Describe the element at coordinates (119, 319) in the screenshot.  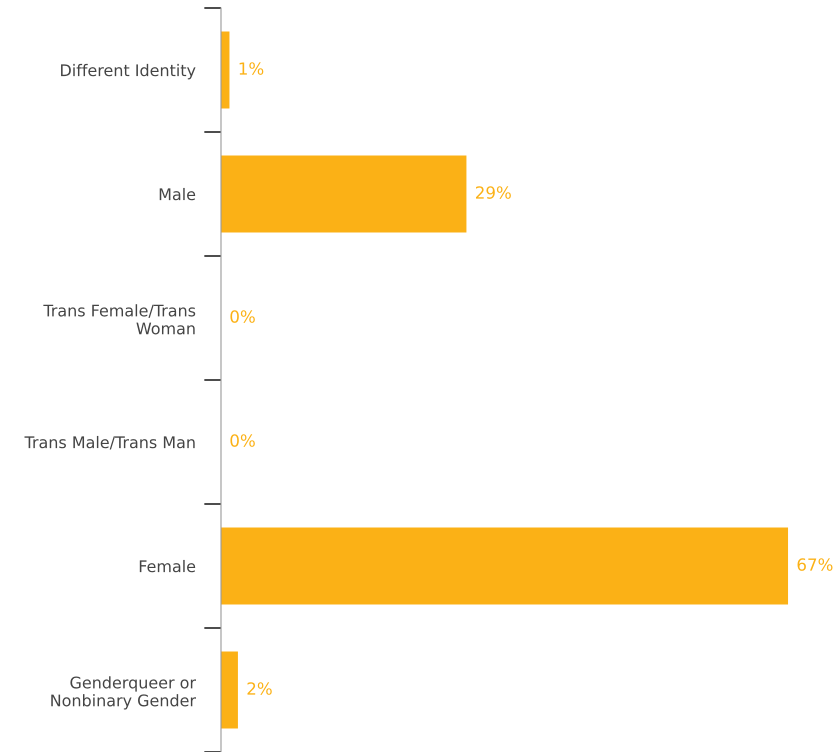
I see `y-tick-label: Trans Female/Trans Woman` at that location.